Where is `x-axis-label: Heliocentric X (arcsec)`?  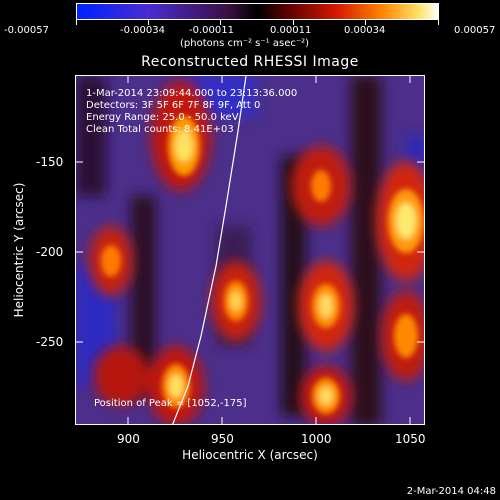 x-axis-label: Heliocentric X (arcsec) is located at coordinates (250, 455).